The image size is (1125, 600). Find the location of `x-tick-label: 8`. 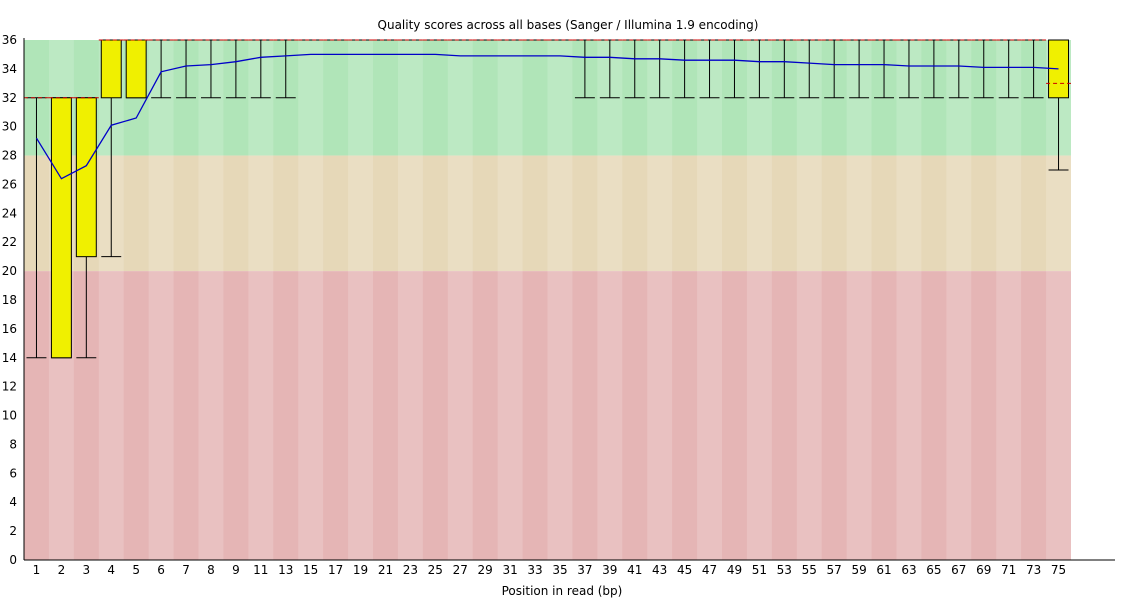

x-tick-label: 8 is located at coordinates (211, 570).